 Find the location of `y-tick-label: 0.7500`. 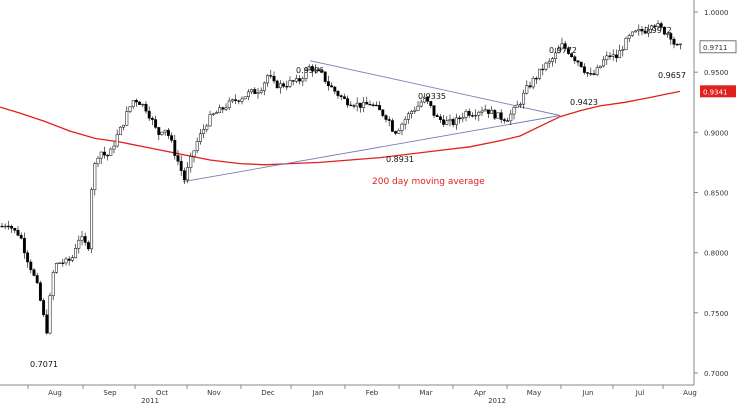

y-tick-label: 0.7500 is located at coordinates (716, 314).